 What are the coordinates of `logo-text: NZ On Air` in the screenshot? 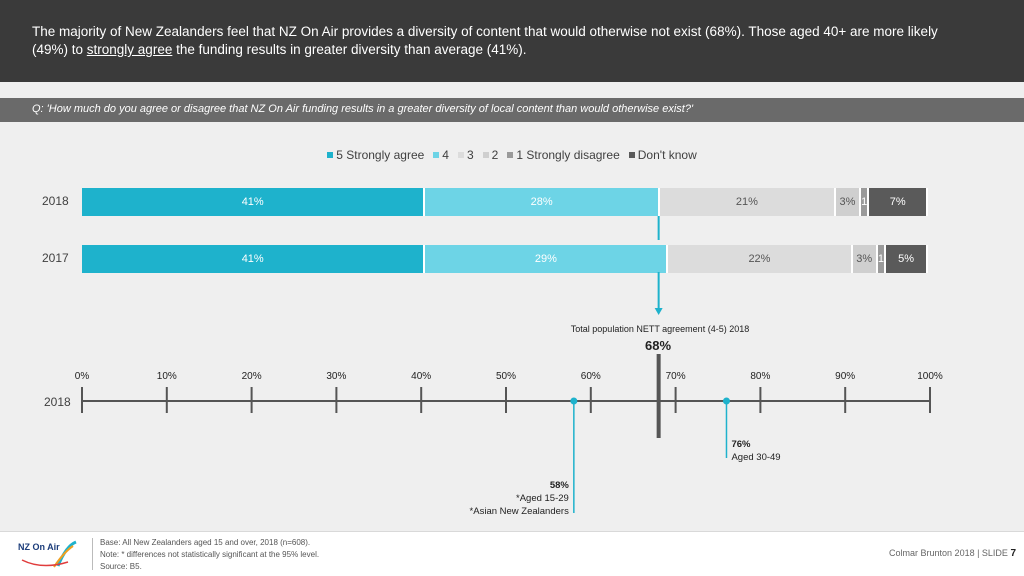 It's located at (39, 547).